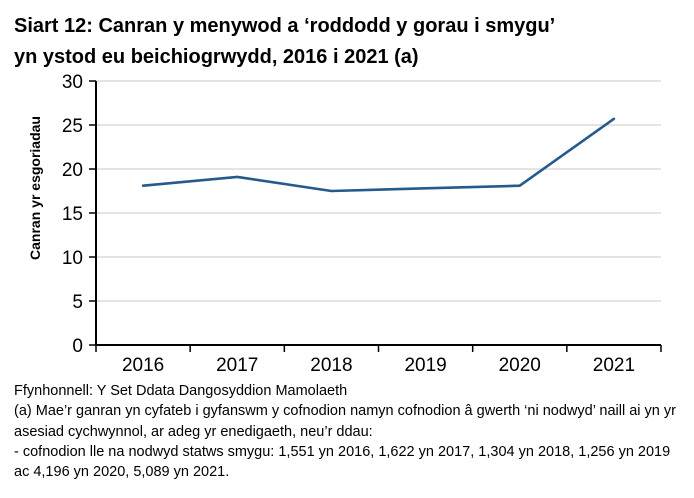  I want to click on x-tick-label: 2017, so click(237, 365).